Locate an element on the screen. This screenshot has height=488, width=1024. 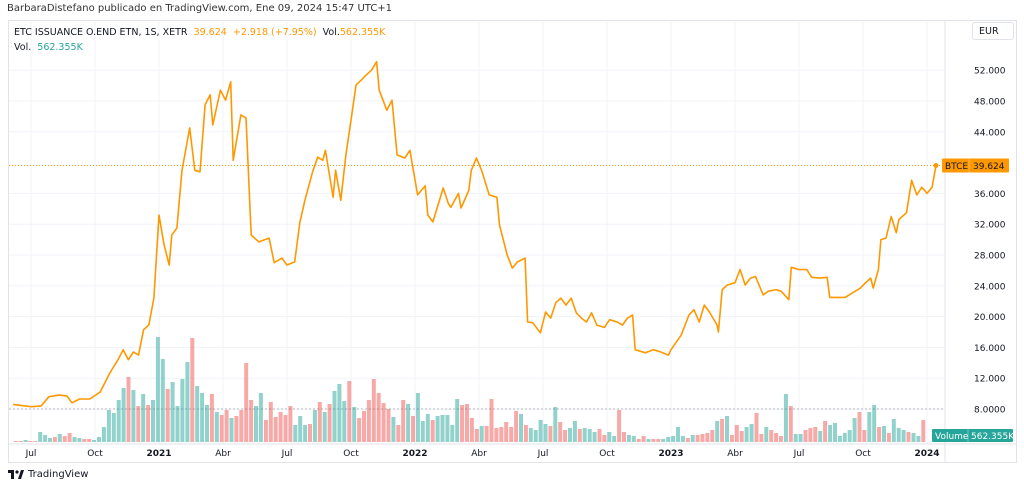
legend-volume-label: Vol. is located at coordinates (23, 47).